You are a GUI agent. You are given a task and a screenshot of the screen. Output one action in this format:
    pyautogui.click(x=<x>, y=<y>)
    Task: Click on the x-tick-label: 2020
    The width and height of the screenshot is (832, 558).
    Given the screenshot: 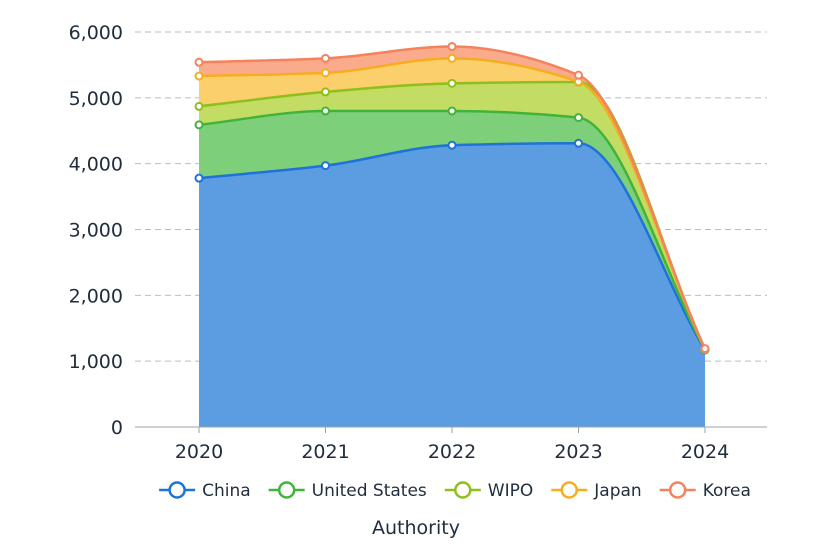 What is the action you would take?
    pyautogui.click(x=199, y=452)
    